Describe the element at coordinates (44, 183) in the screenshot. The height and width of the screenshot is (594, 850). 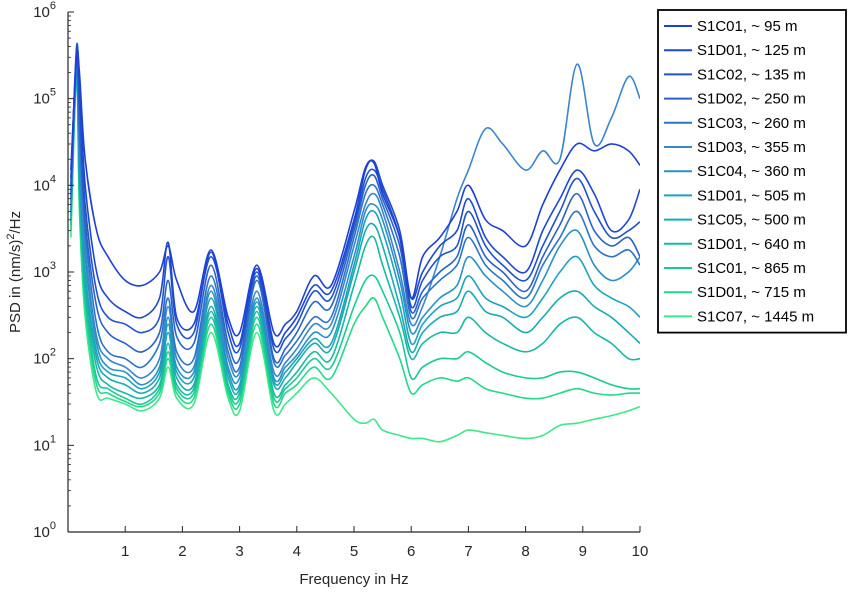
I see `y-tick-label: 10⁴` at that location.